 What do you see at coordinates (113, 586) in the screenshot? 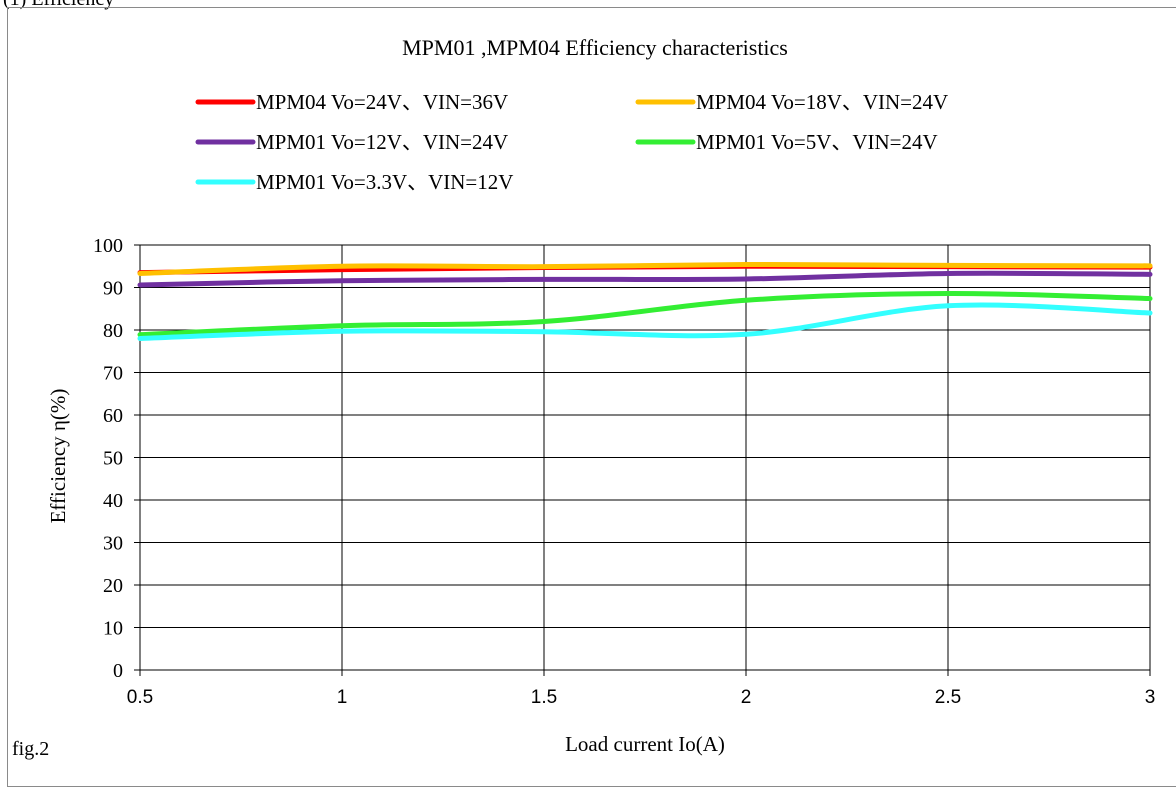
I see `y-tick-label: 20` at bounding box center [113, 586].